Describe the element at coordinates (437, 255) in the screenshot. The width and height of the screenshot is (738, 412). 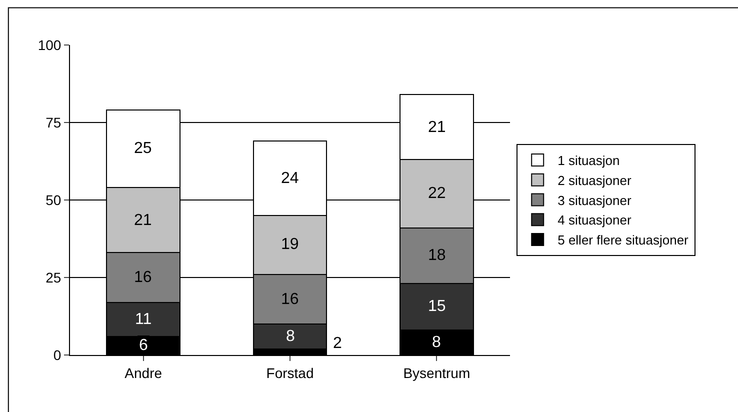
I see `data-label: 18` at that location.